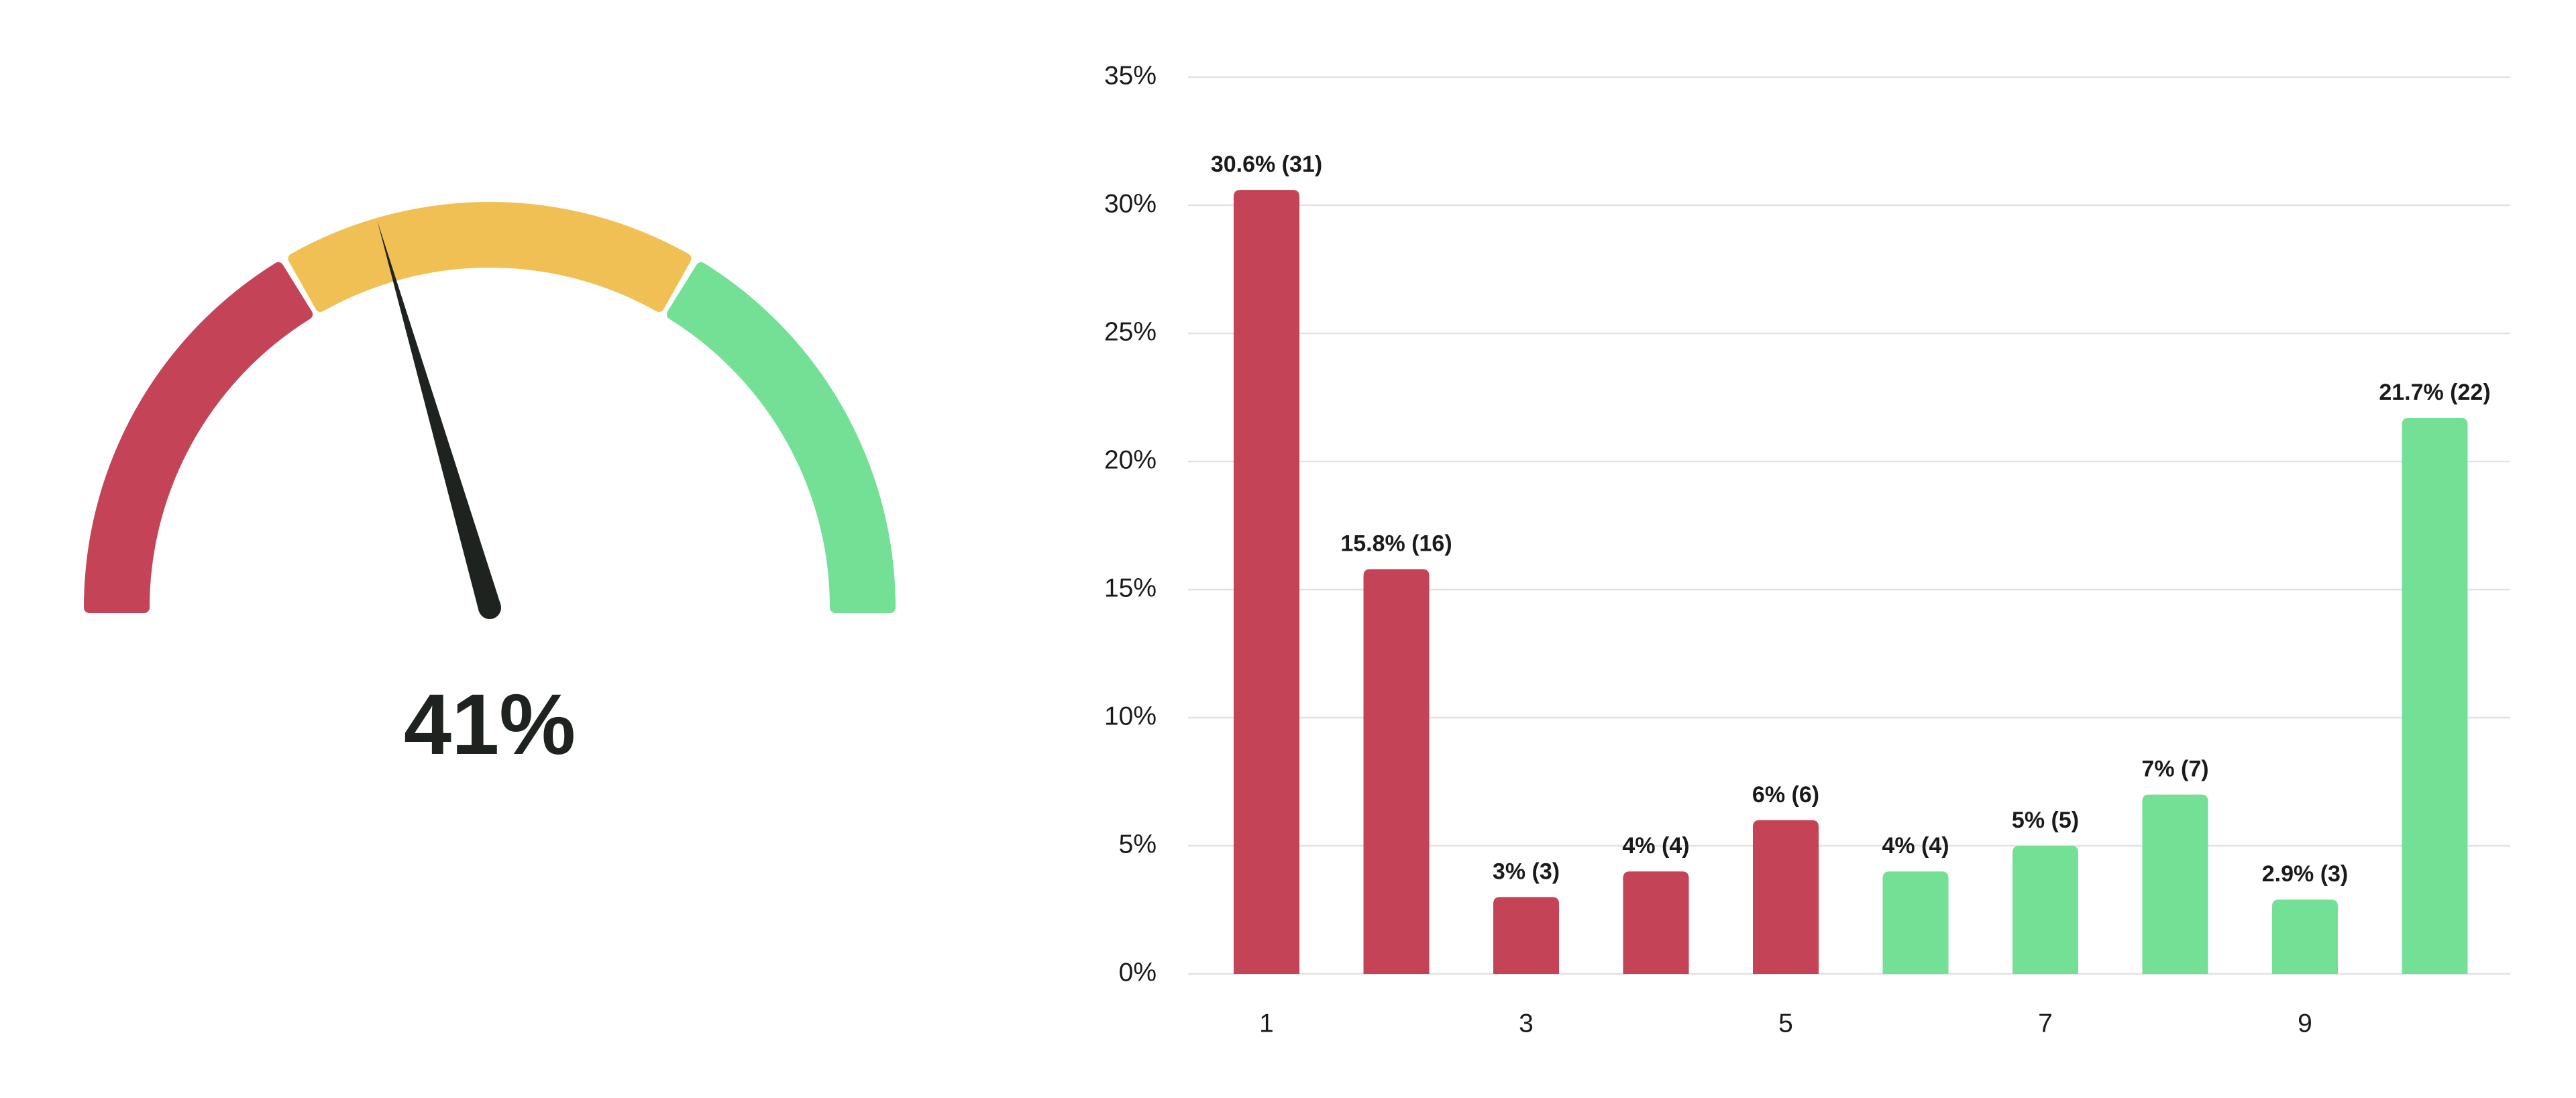 The width and height of the screenshot is (2576, 1098). I want to click on data-label: 5% (5), so click(2045, 820).